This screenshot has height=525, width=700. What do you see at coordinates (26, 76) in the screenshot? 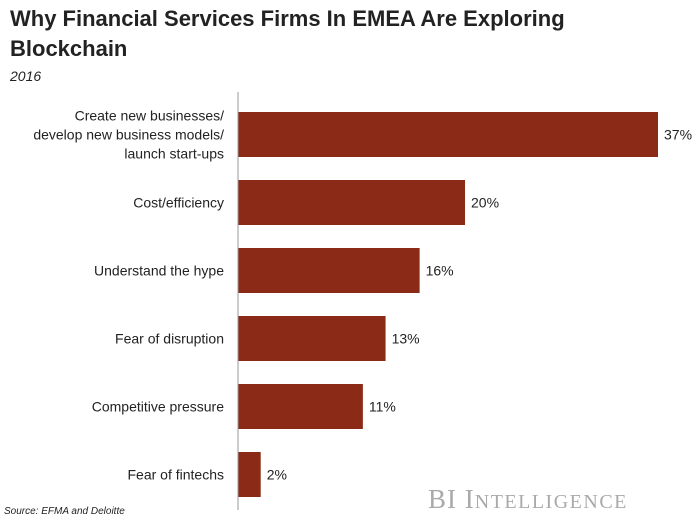
I see `chart-subtitle: 2016` at bounding box center [26, 76].